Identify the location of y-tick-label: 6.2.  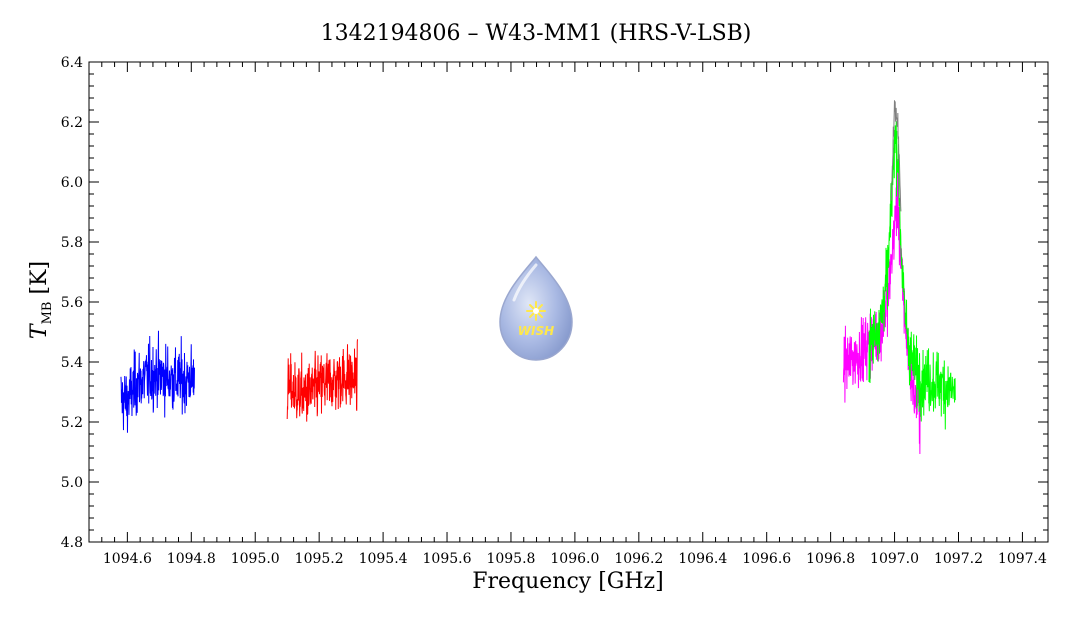
(72, 123).